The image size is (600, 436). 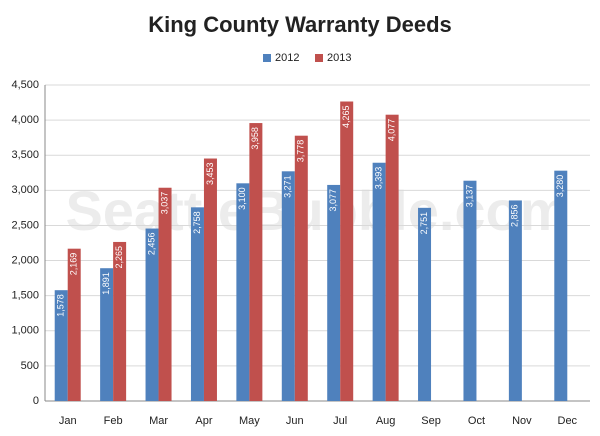 I want to click on value-label: 2,856, so click(x=515, y=215).